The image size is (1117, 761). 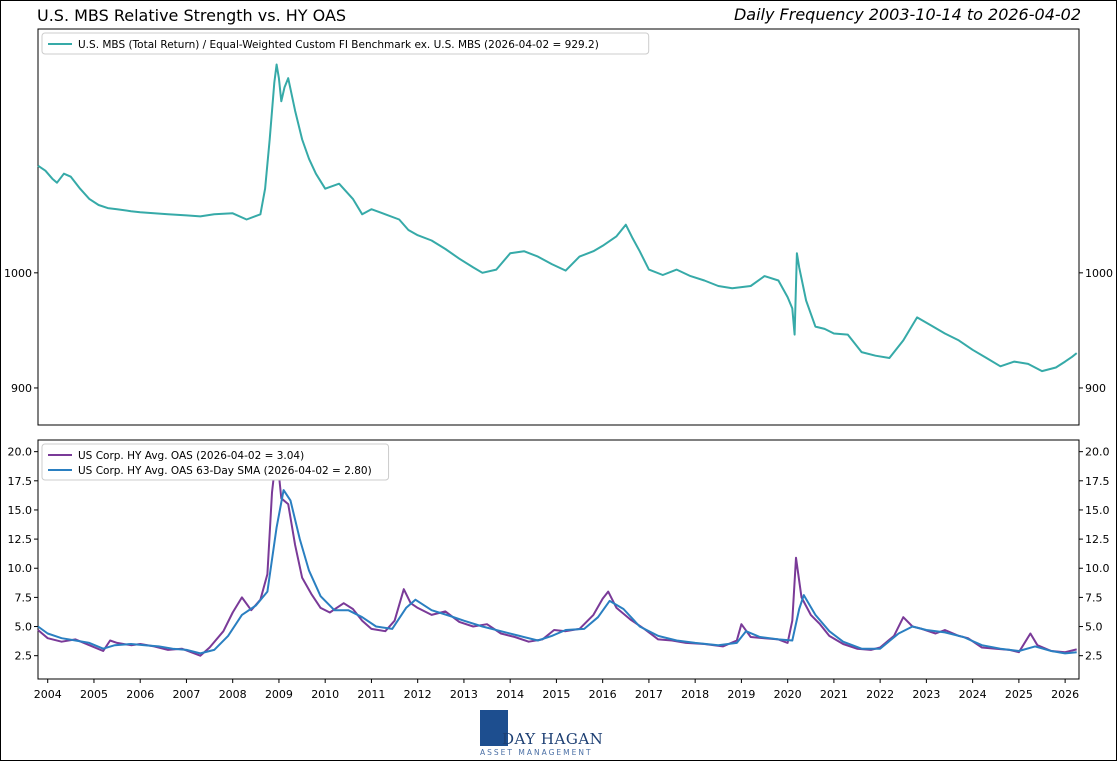 What do you see at coordinates (20, 539) in the screenshot?
I see `y-tick-label-left: 12.5` at bounding box center [20, 539].